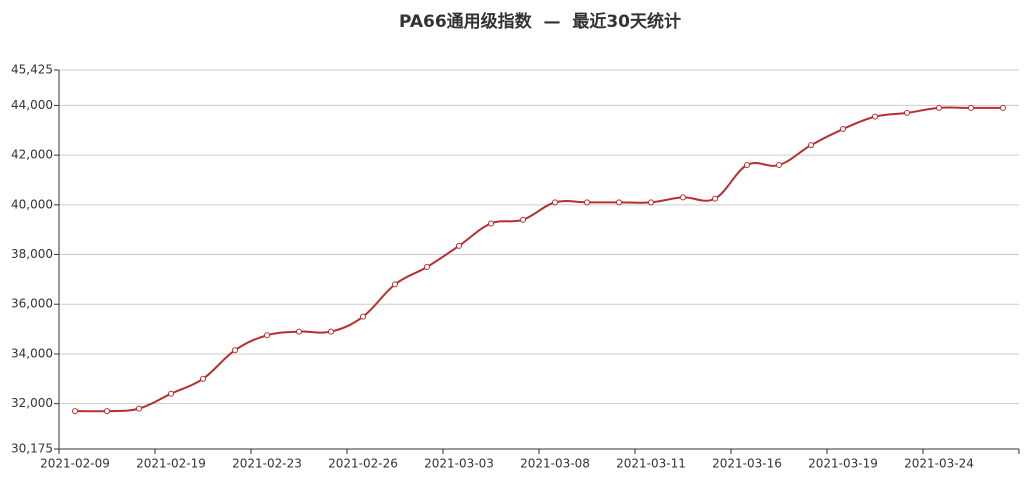  I want to click on x-tick-label: 2021-03-16, so click(747, 464).